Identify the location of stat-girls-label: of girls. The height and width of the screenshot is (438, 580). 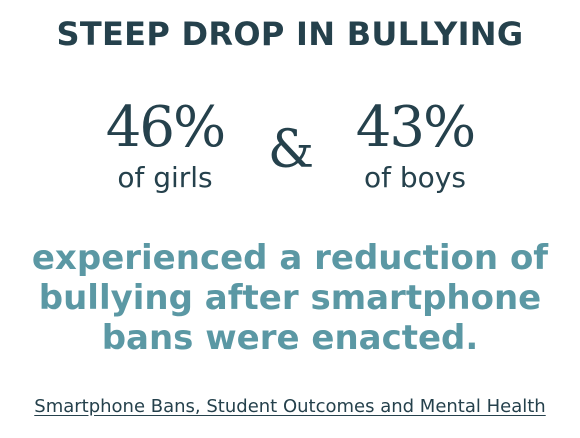
(165, 177).